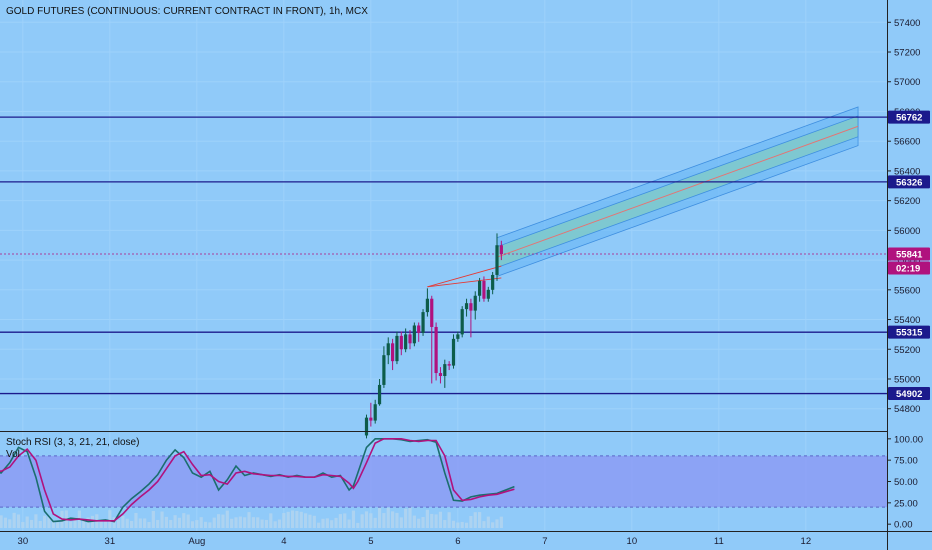 This screenshot has height=550, width=932. Describe the element at coordinates (72, 442) in the screenshot. I see `stoch-rsi-title: Stoch RSI (3, 3, 21, 21, close)` at that location.